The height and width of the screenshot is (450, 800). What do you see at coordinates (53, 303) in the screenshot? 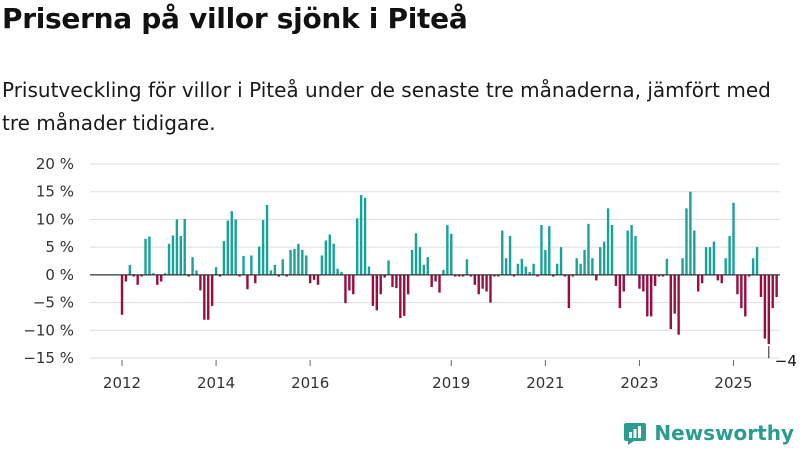
I see `y-tick-label: −5 %` at bounding box center [53, 303].